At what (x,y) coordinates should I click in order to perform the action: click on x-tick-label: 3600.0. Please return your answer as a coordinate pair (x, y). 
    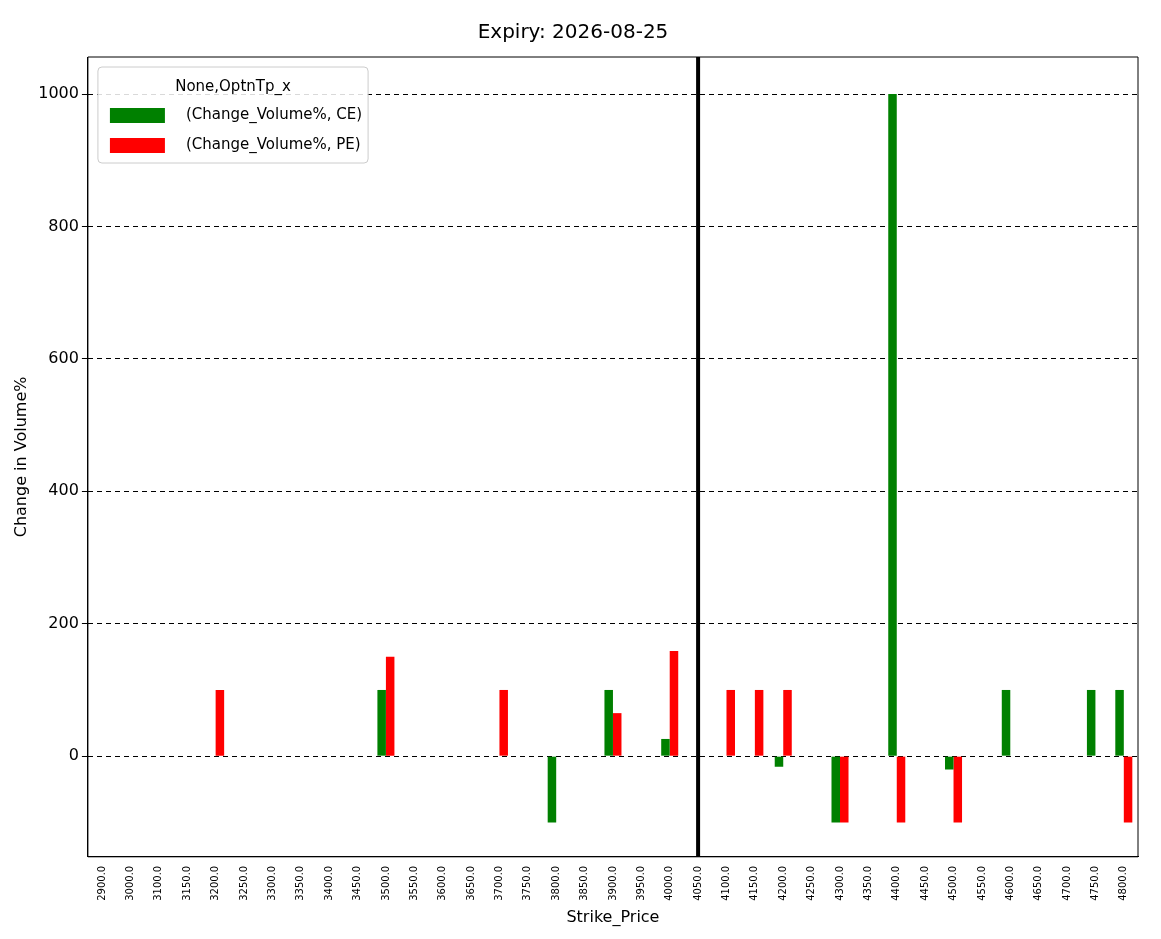
    Looking at the image, I should click on (442, 883).